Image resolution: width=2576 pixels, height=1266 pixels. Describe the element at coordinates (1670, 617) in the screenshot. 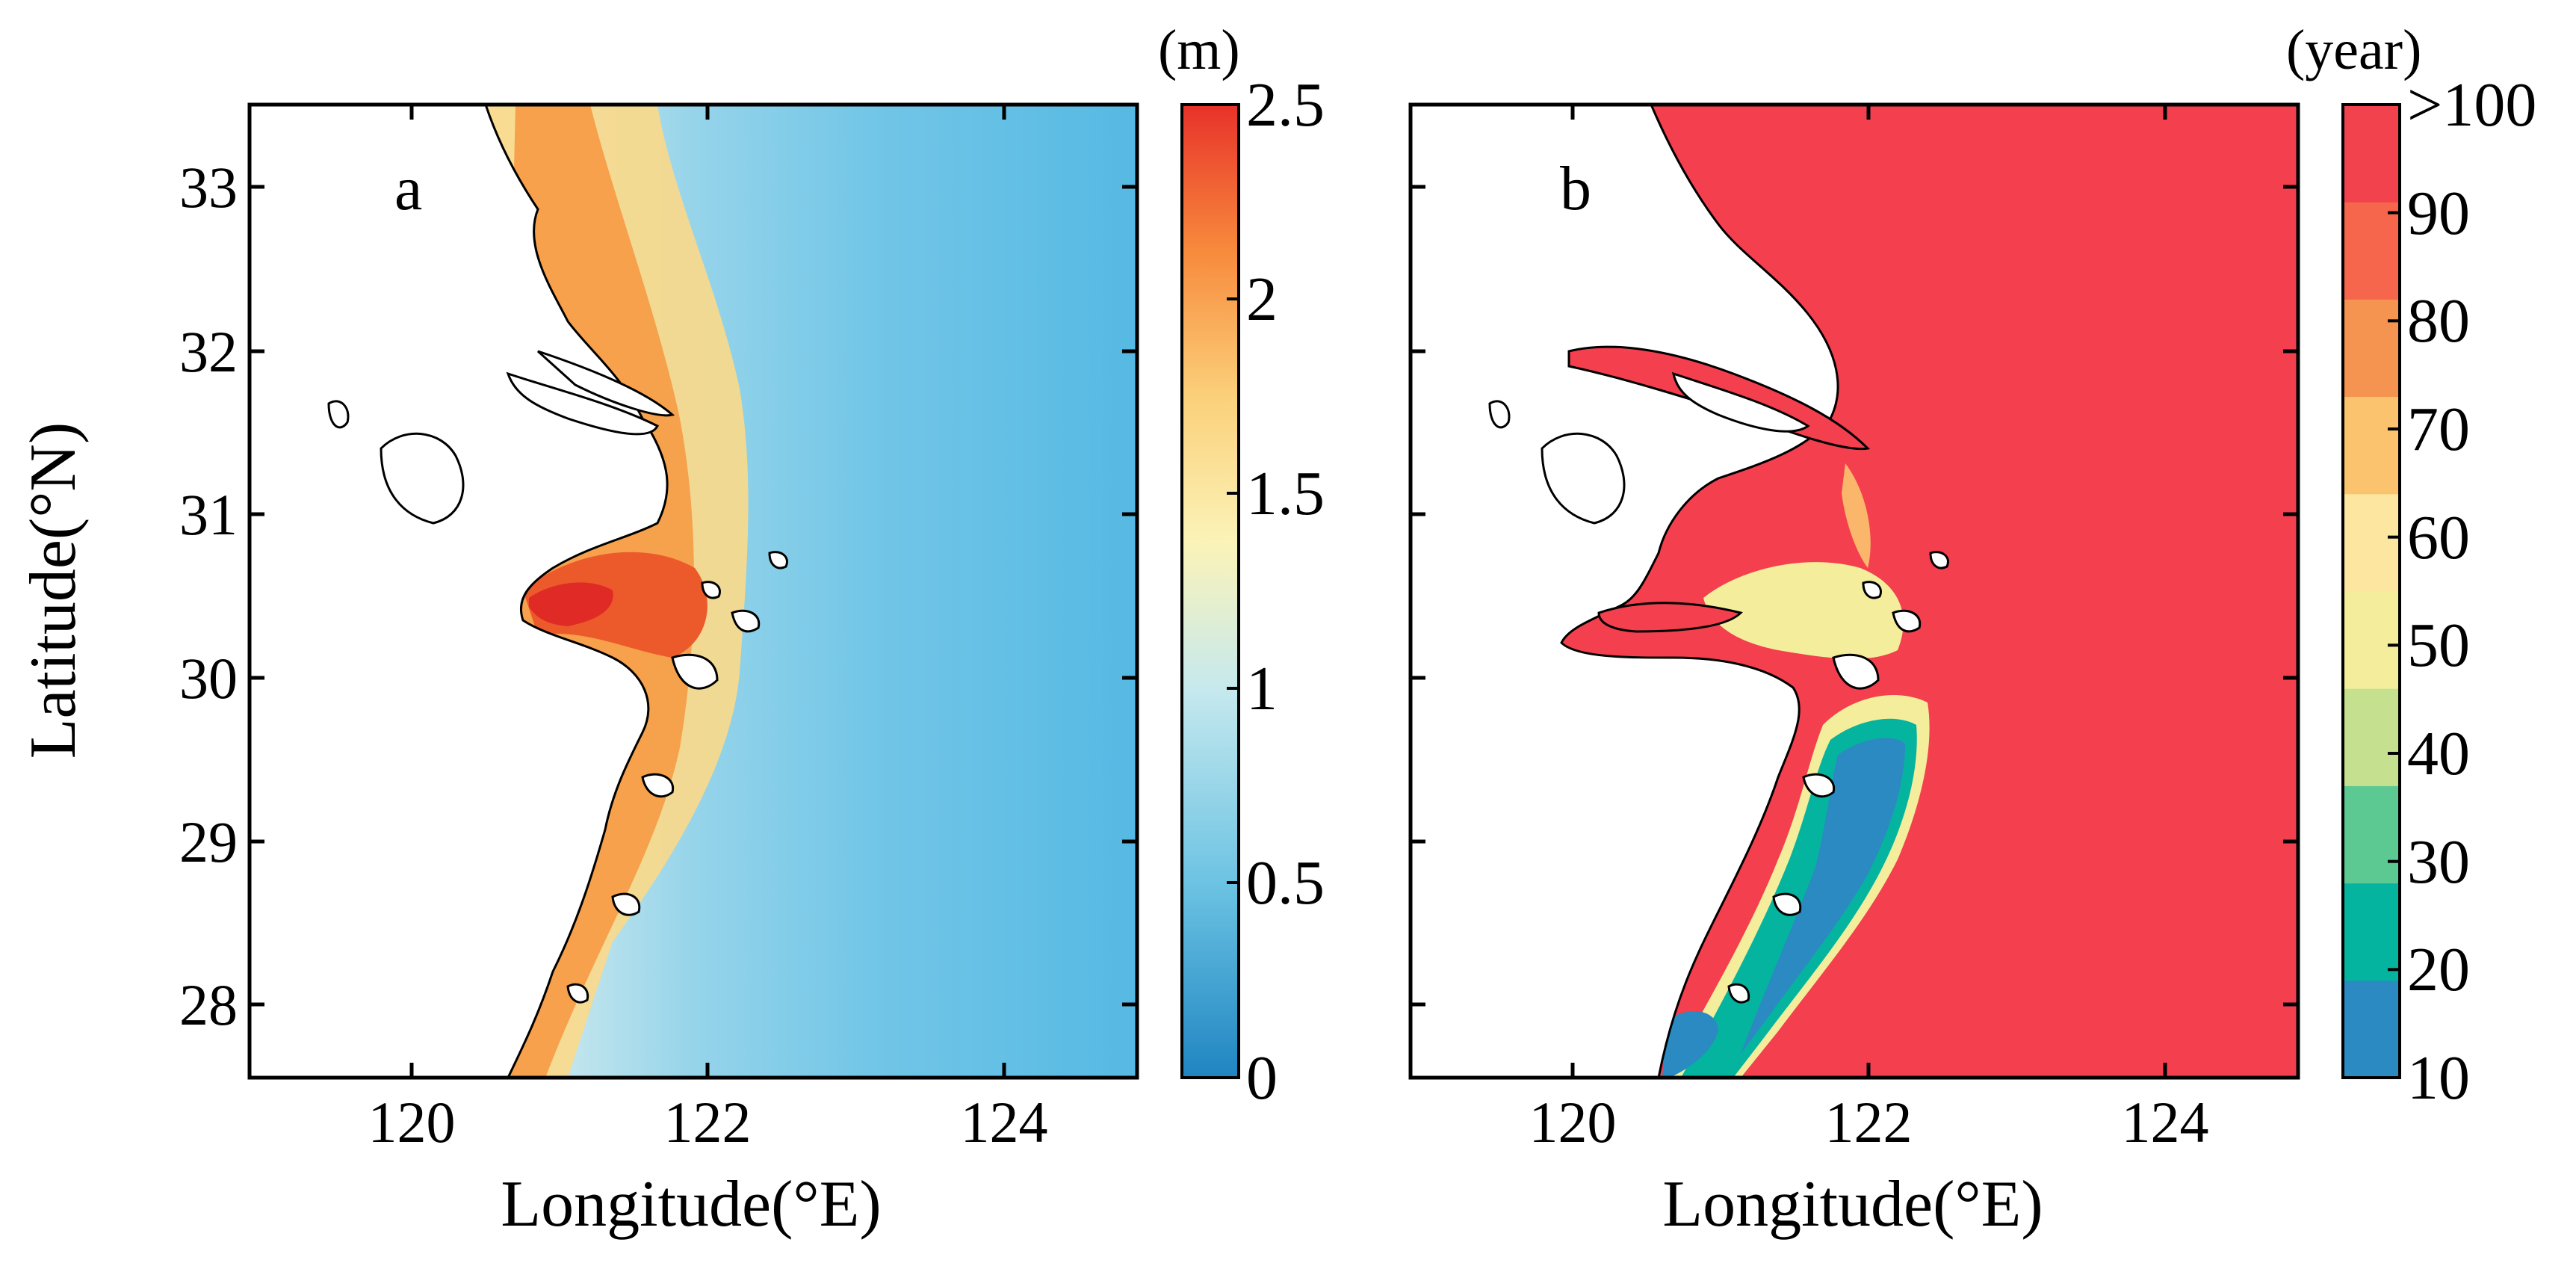

I see `panel-b-channel` at that location.